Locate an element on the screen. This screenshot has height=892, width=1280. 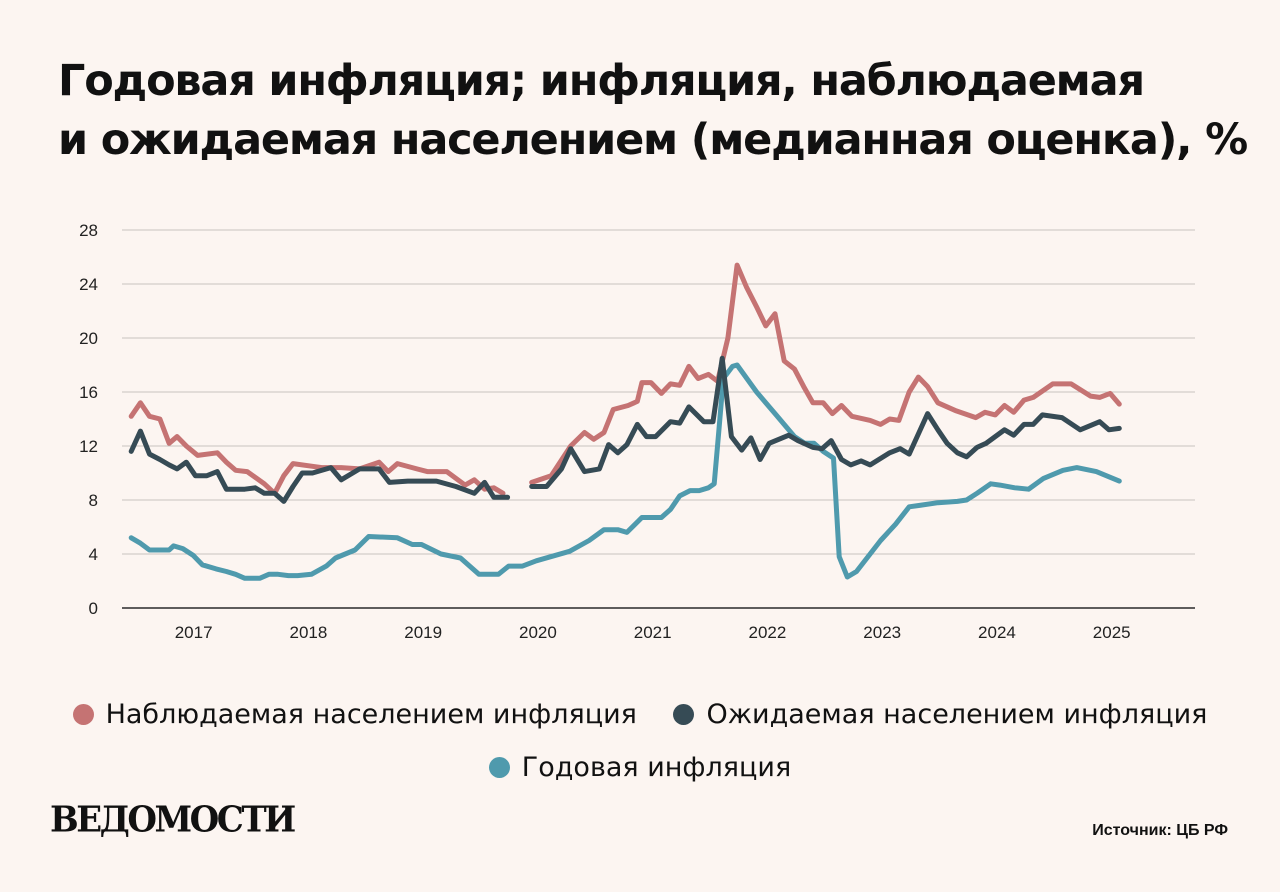
y-axis-tick-labels: 0 4 8 12 16 20 24 28 is located at coordinates (88, 419).